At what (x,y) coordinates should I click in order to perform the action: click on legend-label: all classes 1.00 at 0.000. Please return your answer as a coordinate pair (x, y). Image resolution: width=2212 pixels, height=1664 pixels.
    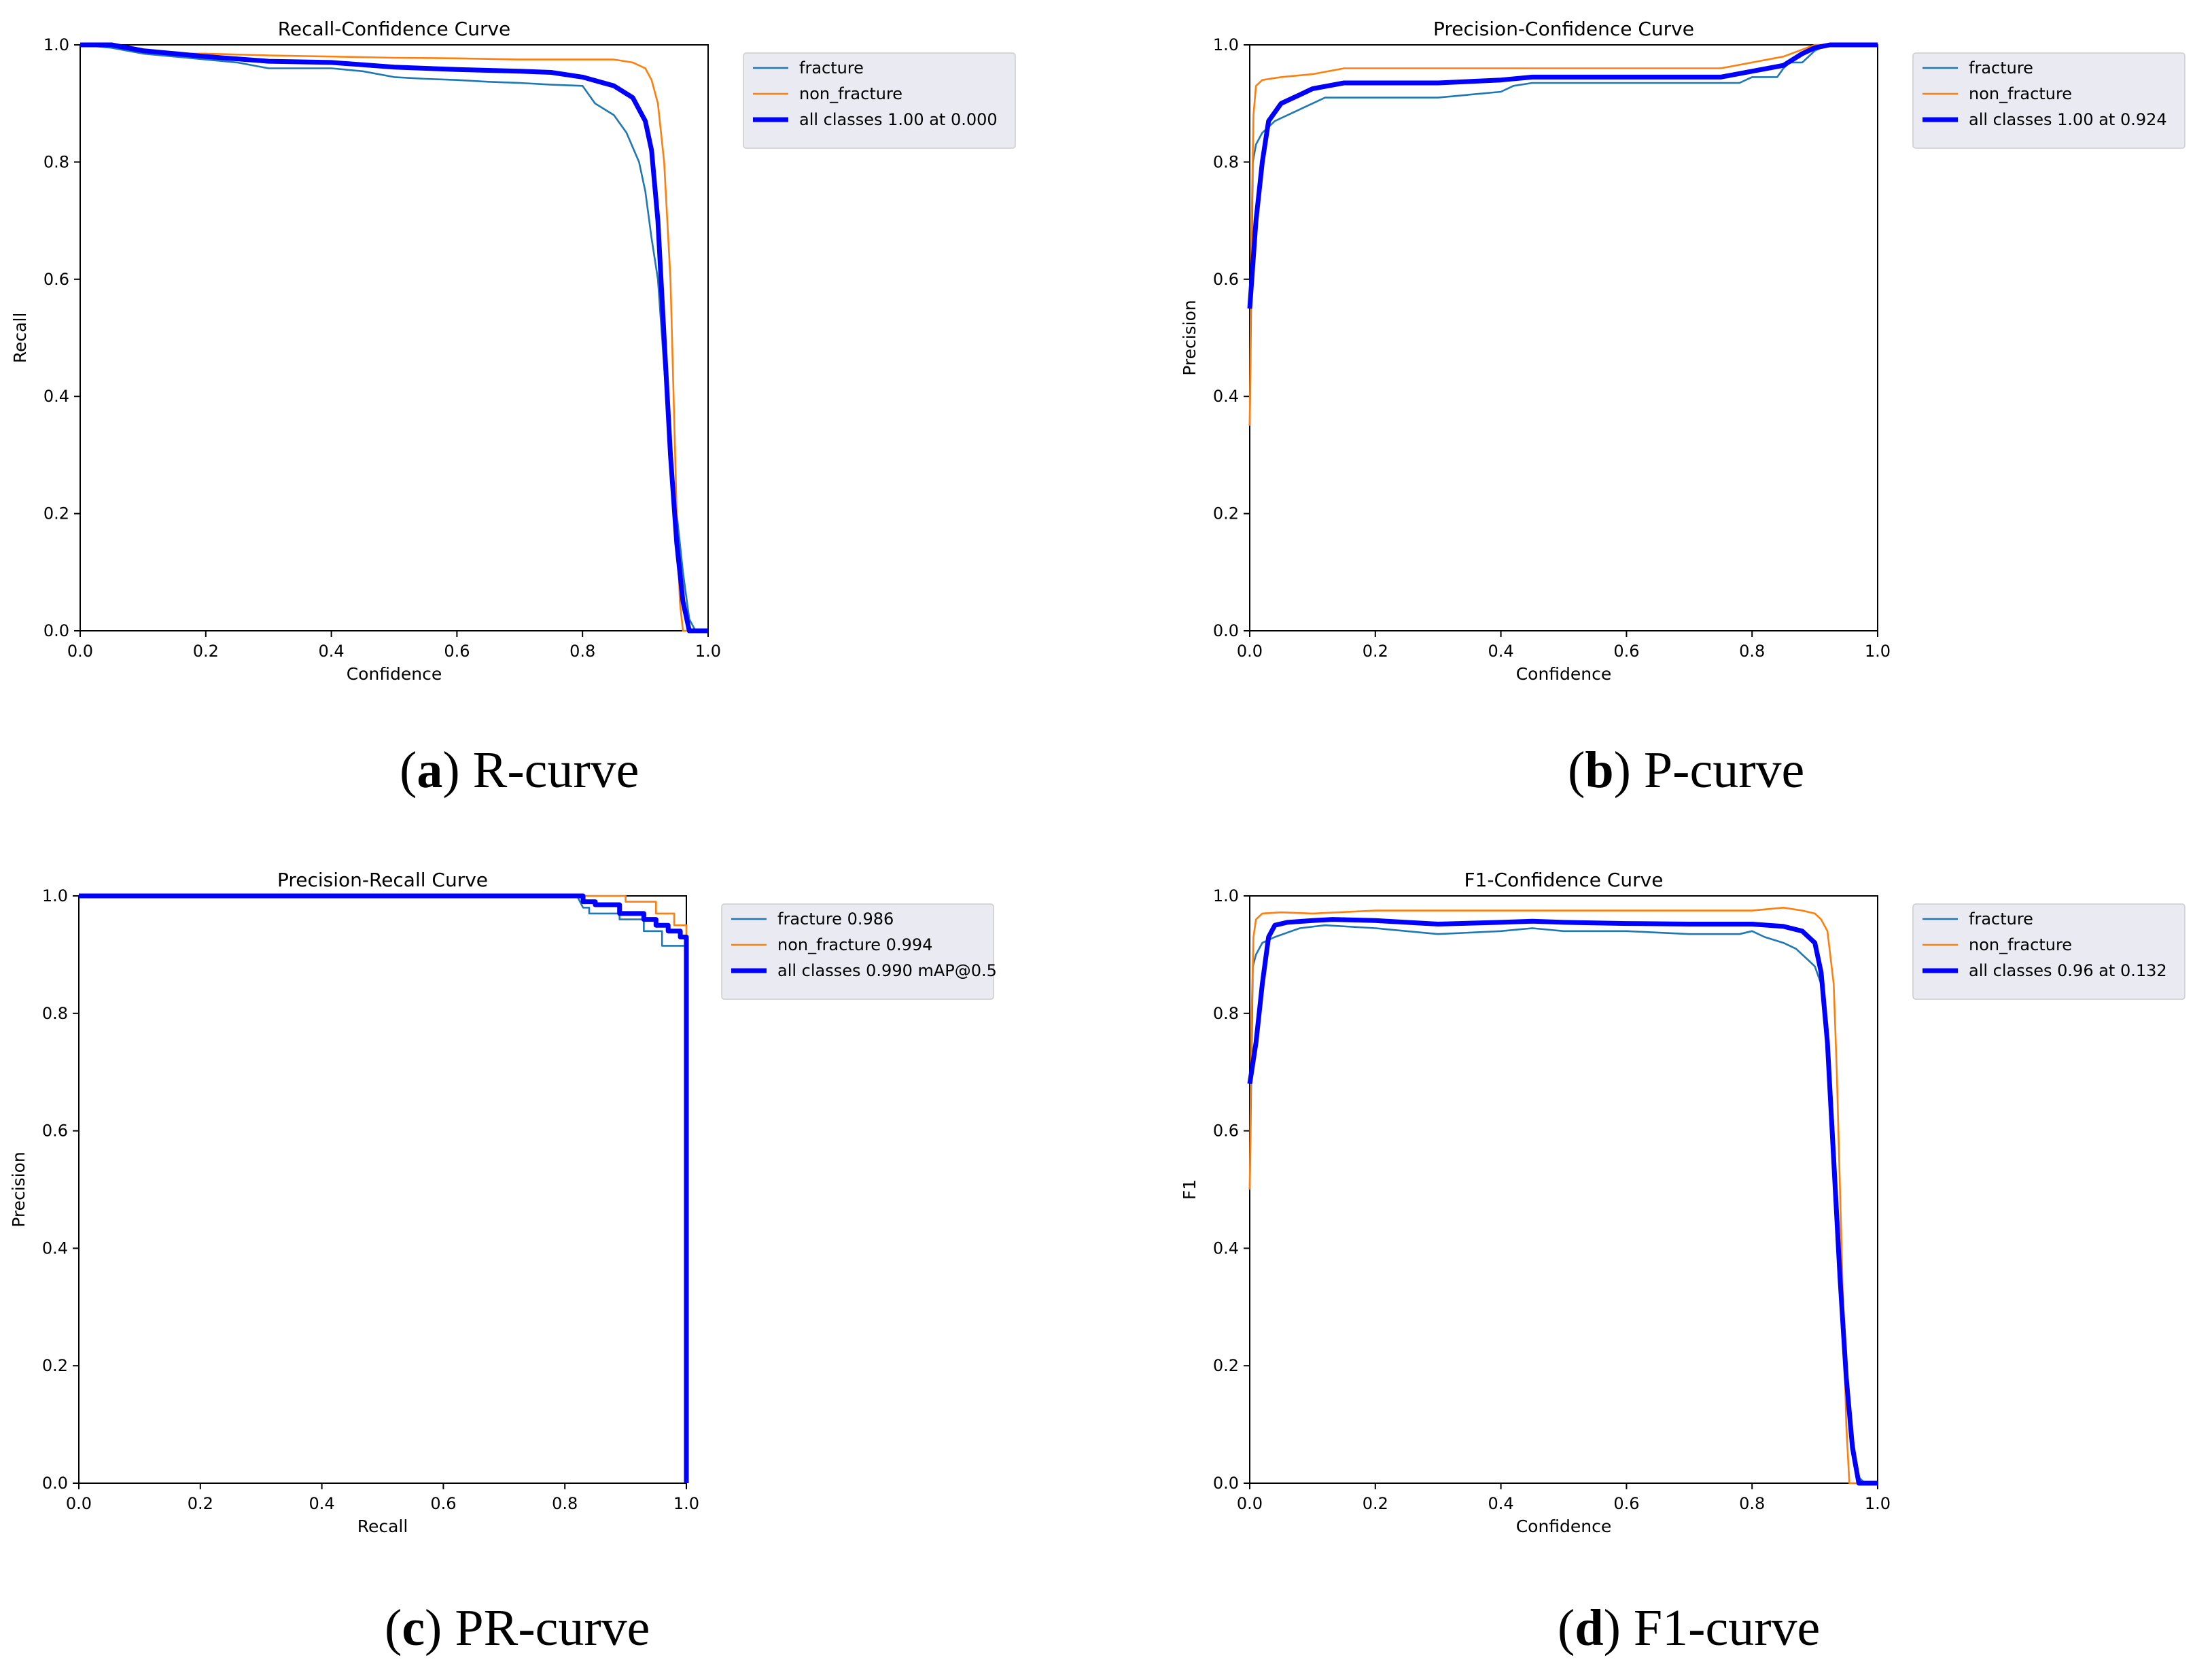
    Looking at the image, I should click on (899, 120).